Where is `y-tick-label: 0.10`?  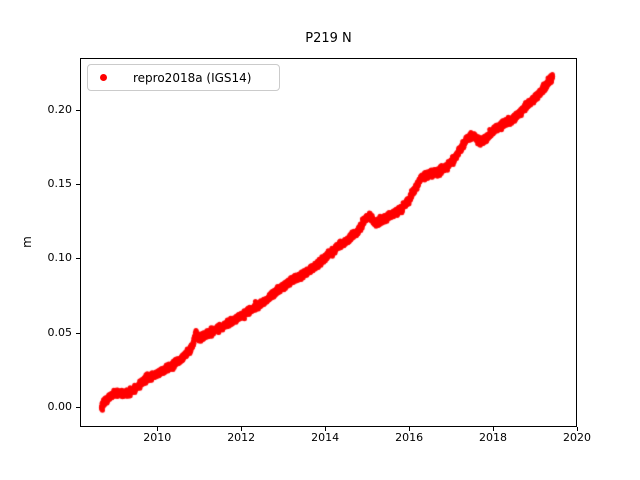
y-tick-label: 0.10 is located at coordinates (60, 258).